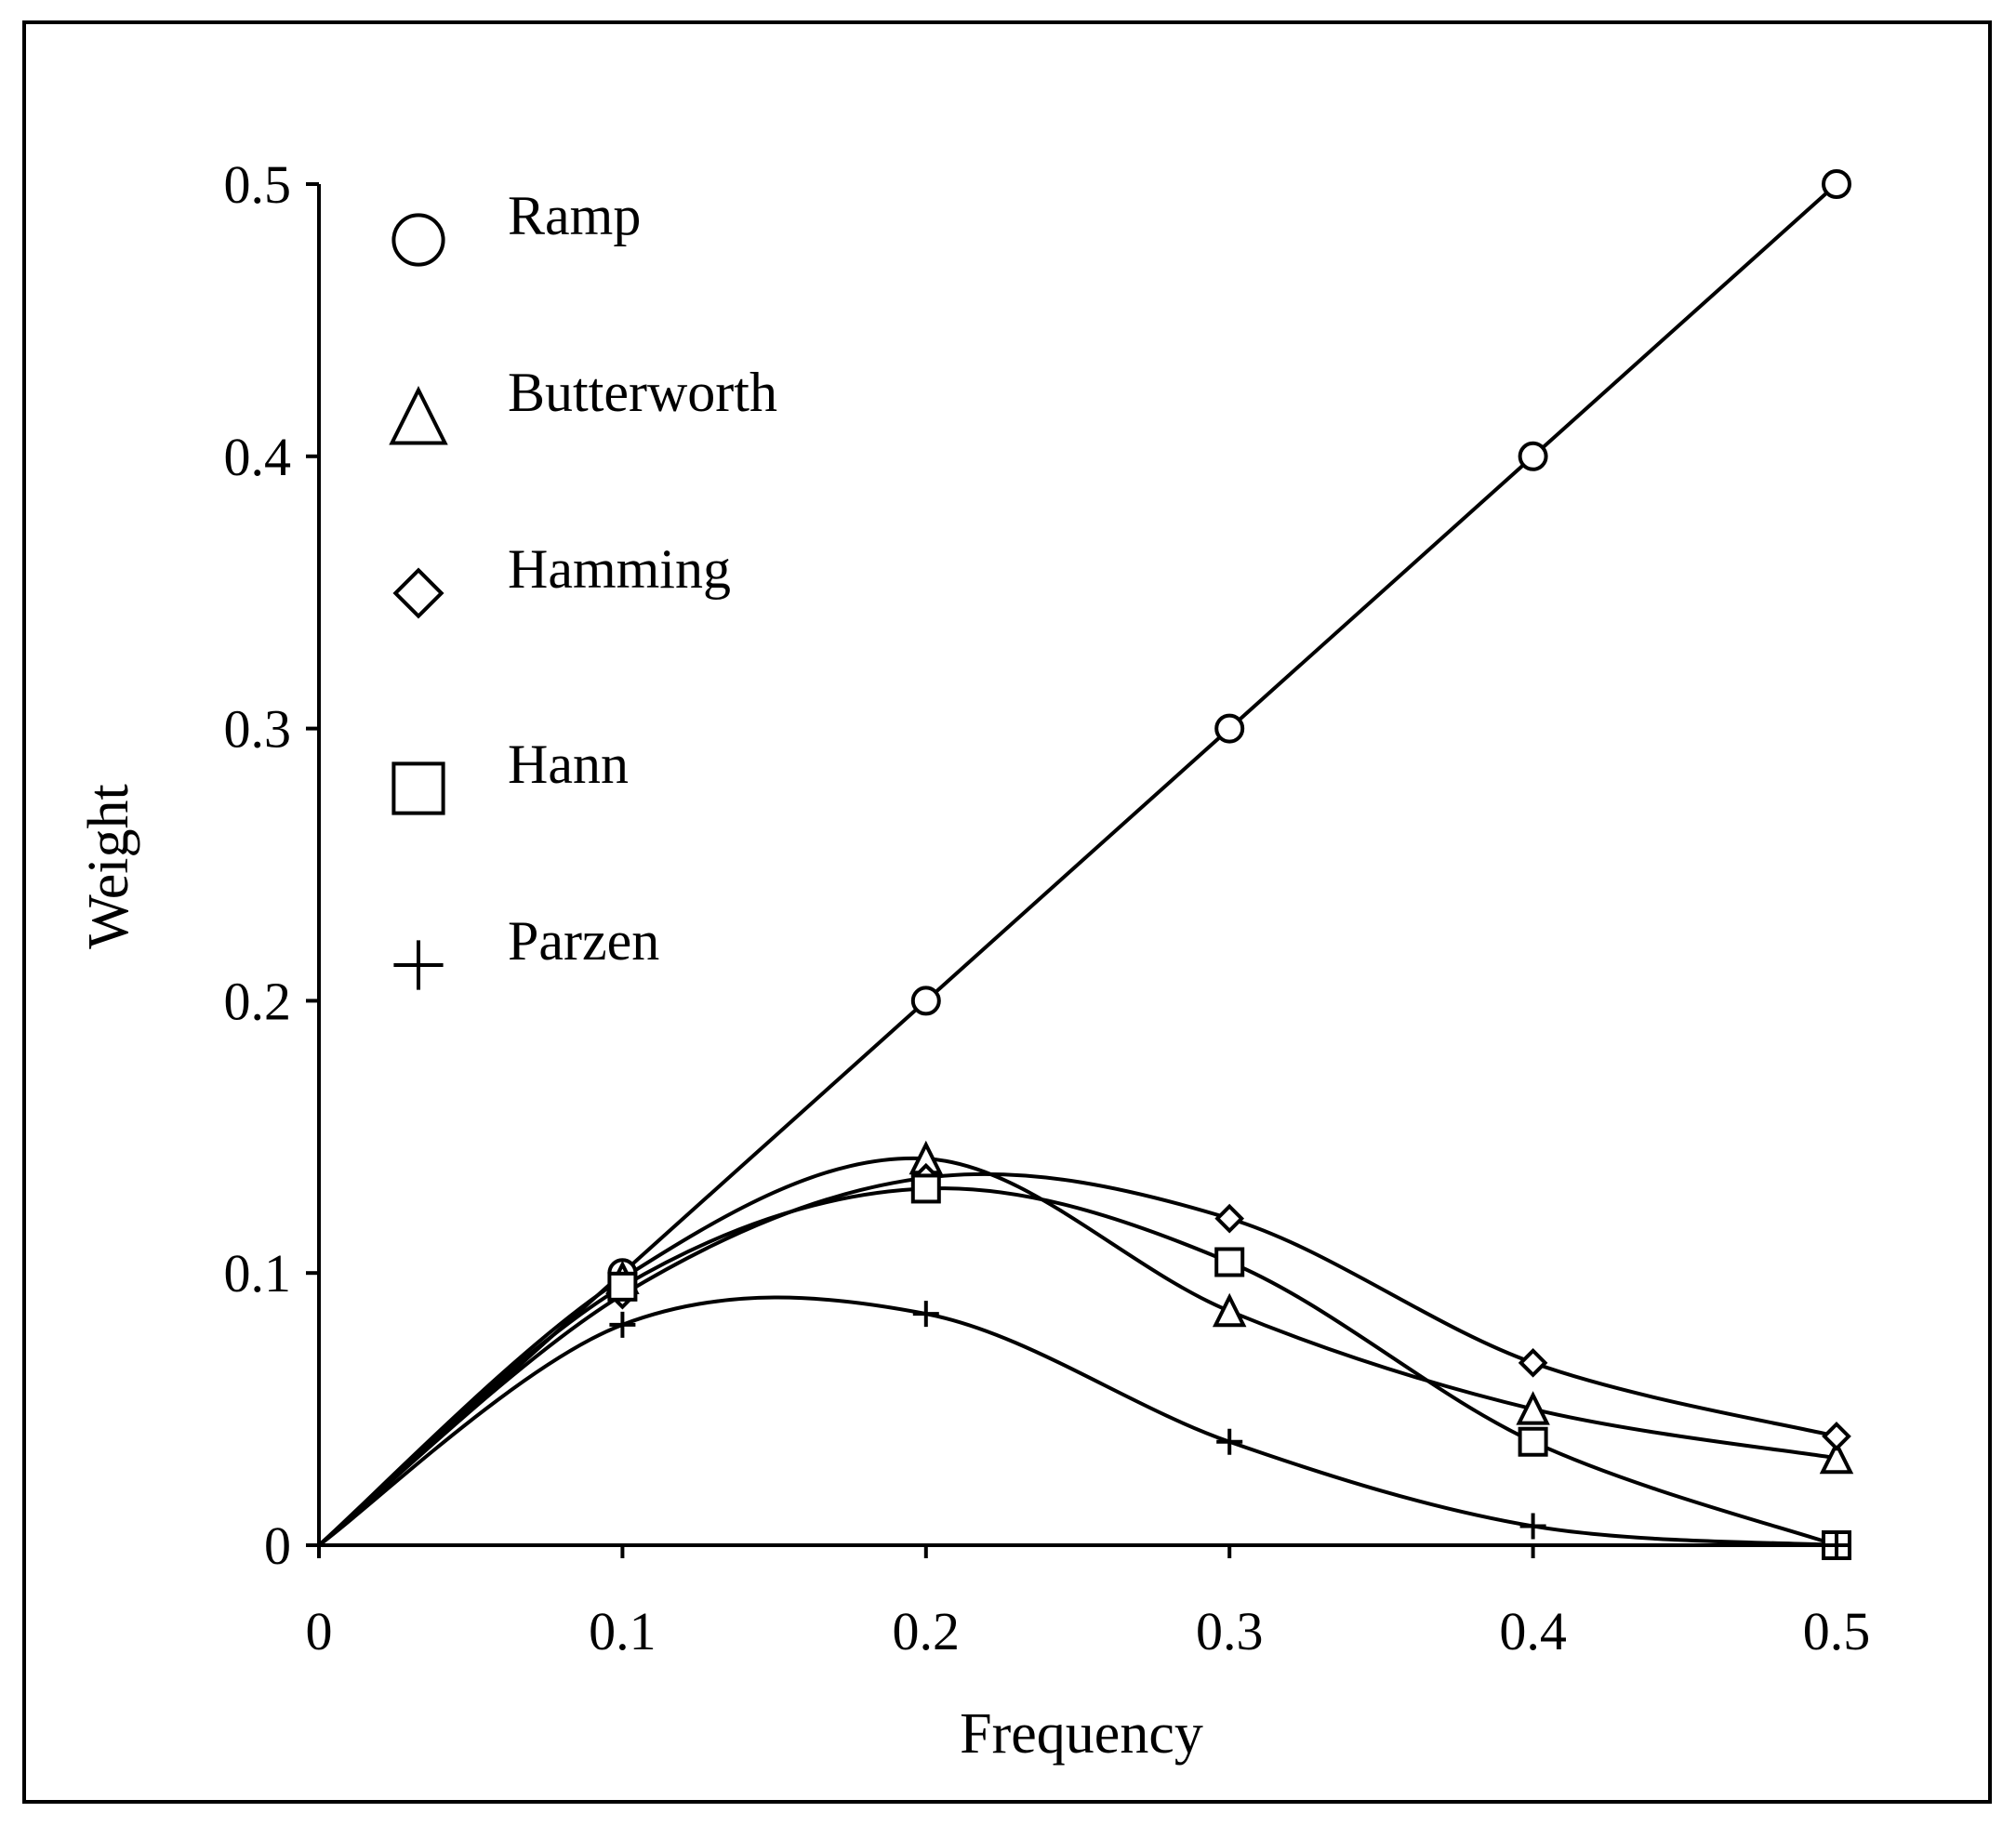 Image resolution: width=2016 pixels, height=1826 pixels. I want to click on y-tick-label: 0.2, so click(258, 1001).